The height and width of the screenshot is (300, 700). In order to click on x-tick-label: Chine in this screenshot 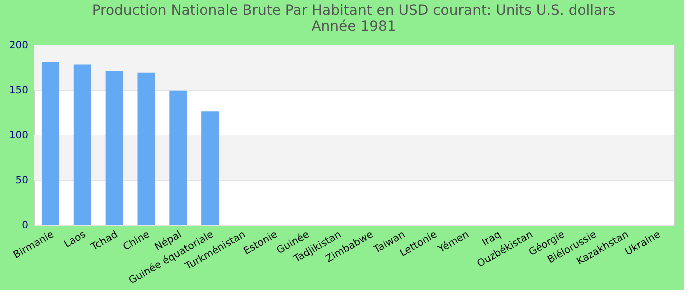, I will do `click(137, 242)`.